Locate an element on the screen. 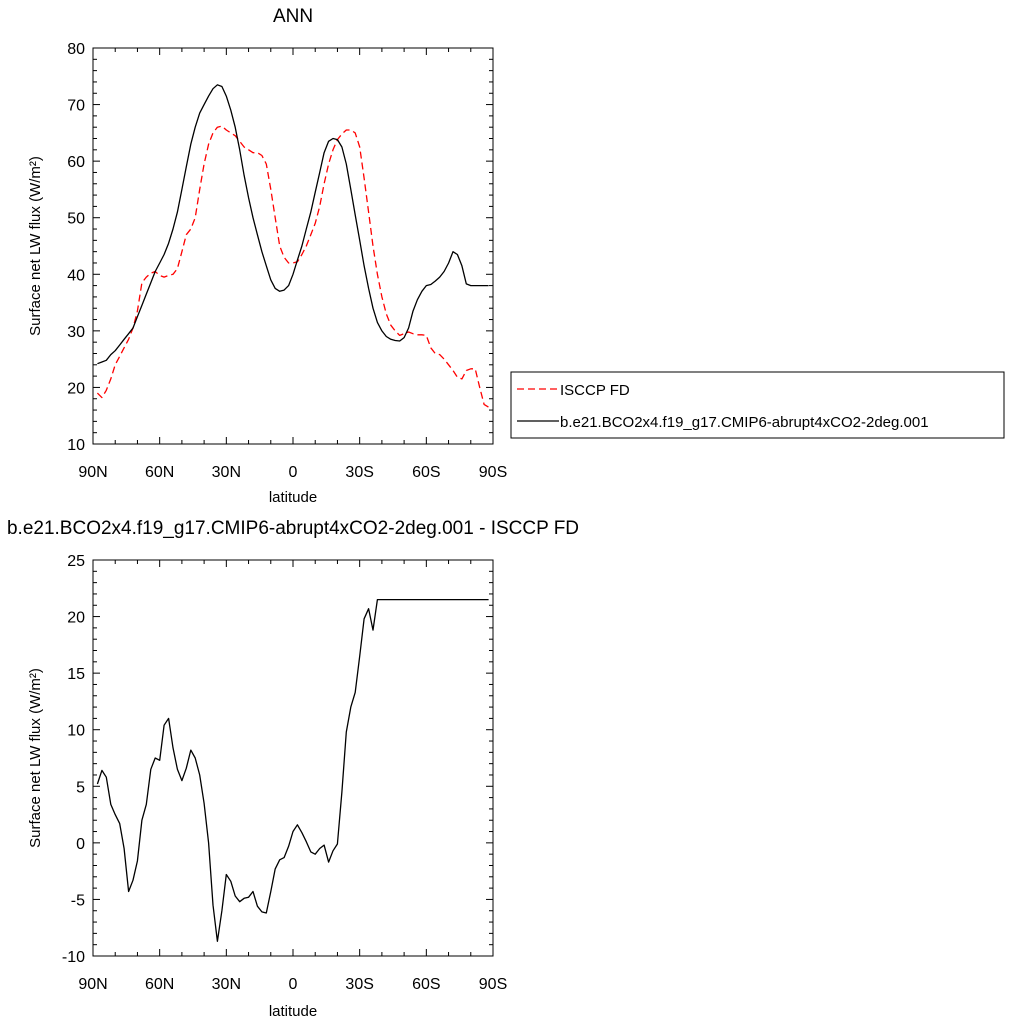 This screenshot has height=1024, width=1024. legend-box is located at coordinates (757, 405).